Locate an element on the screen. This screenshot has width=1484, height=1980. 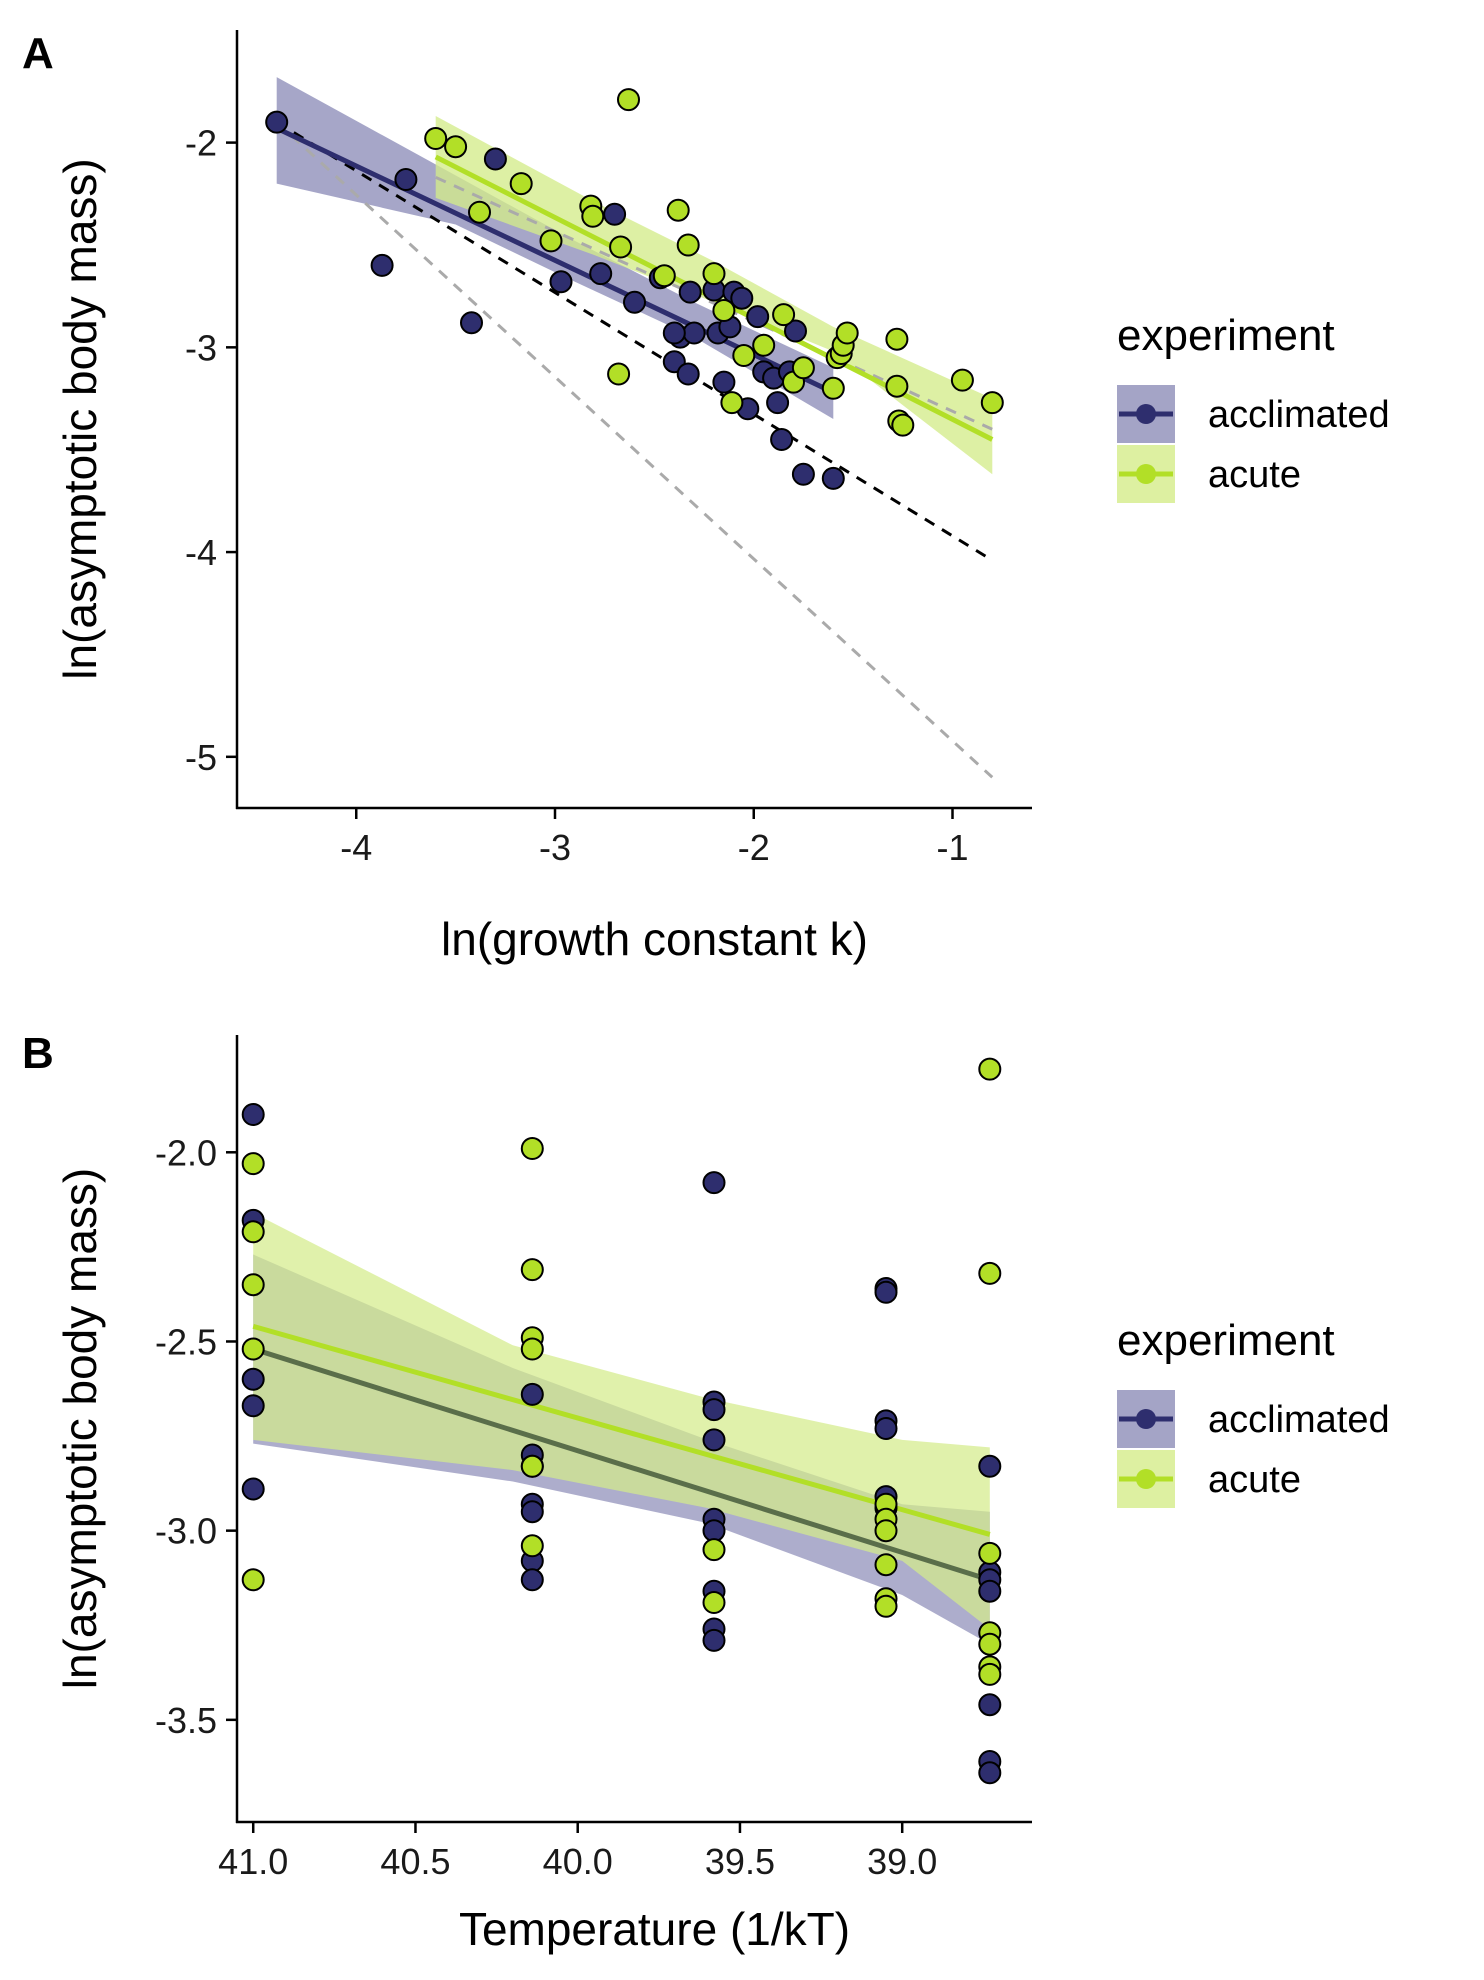
x-tick-label: 40.0 is located at coordinates (578, 1861).